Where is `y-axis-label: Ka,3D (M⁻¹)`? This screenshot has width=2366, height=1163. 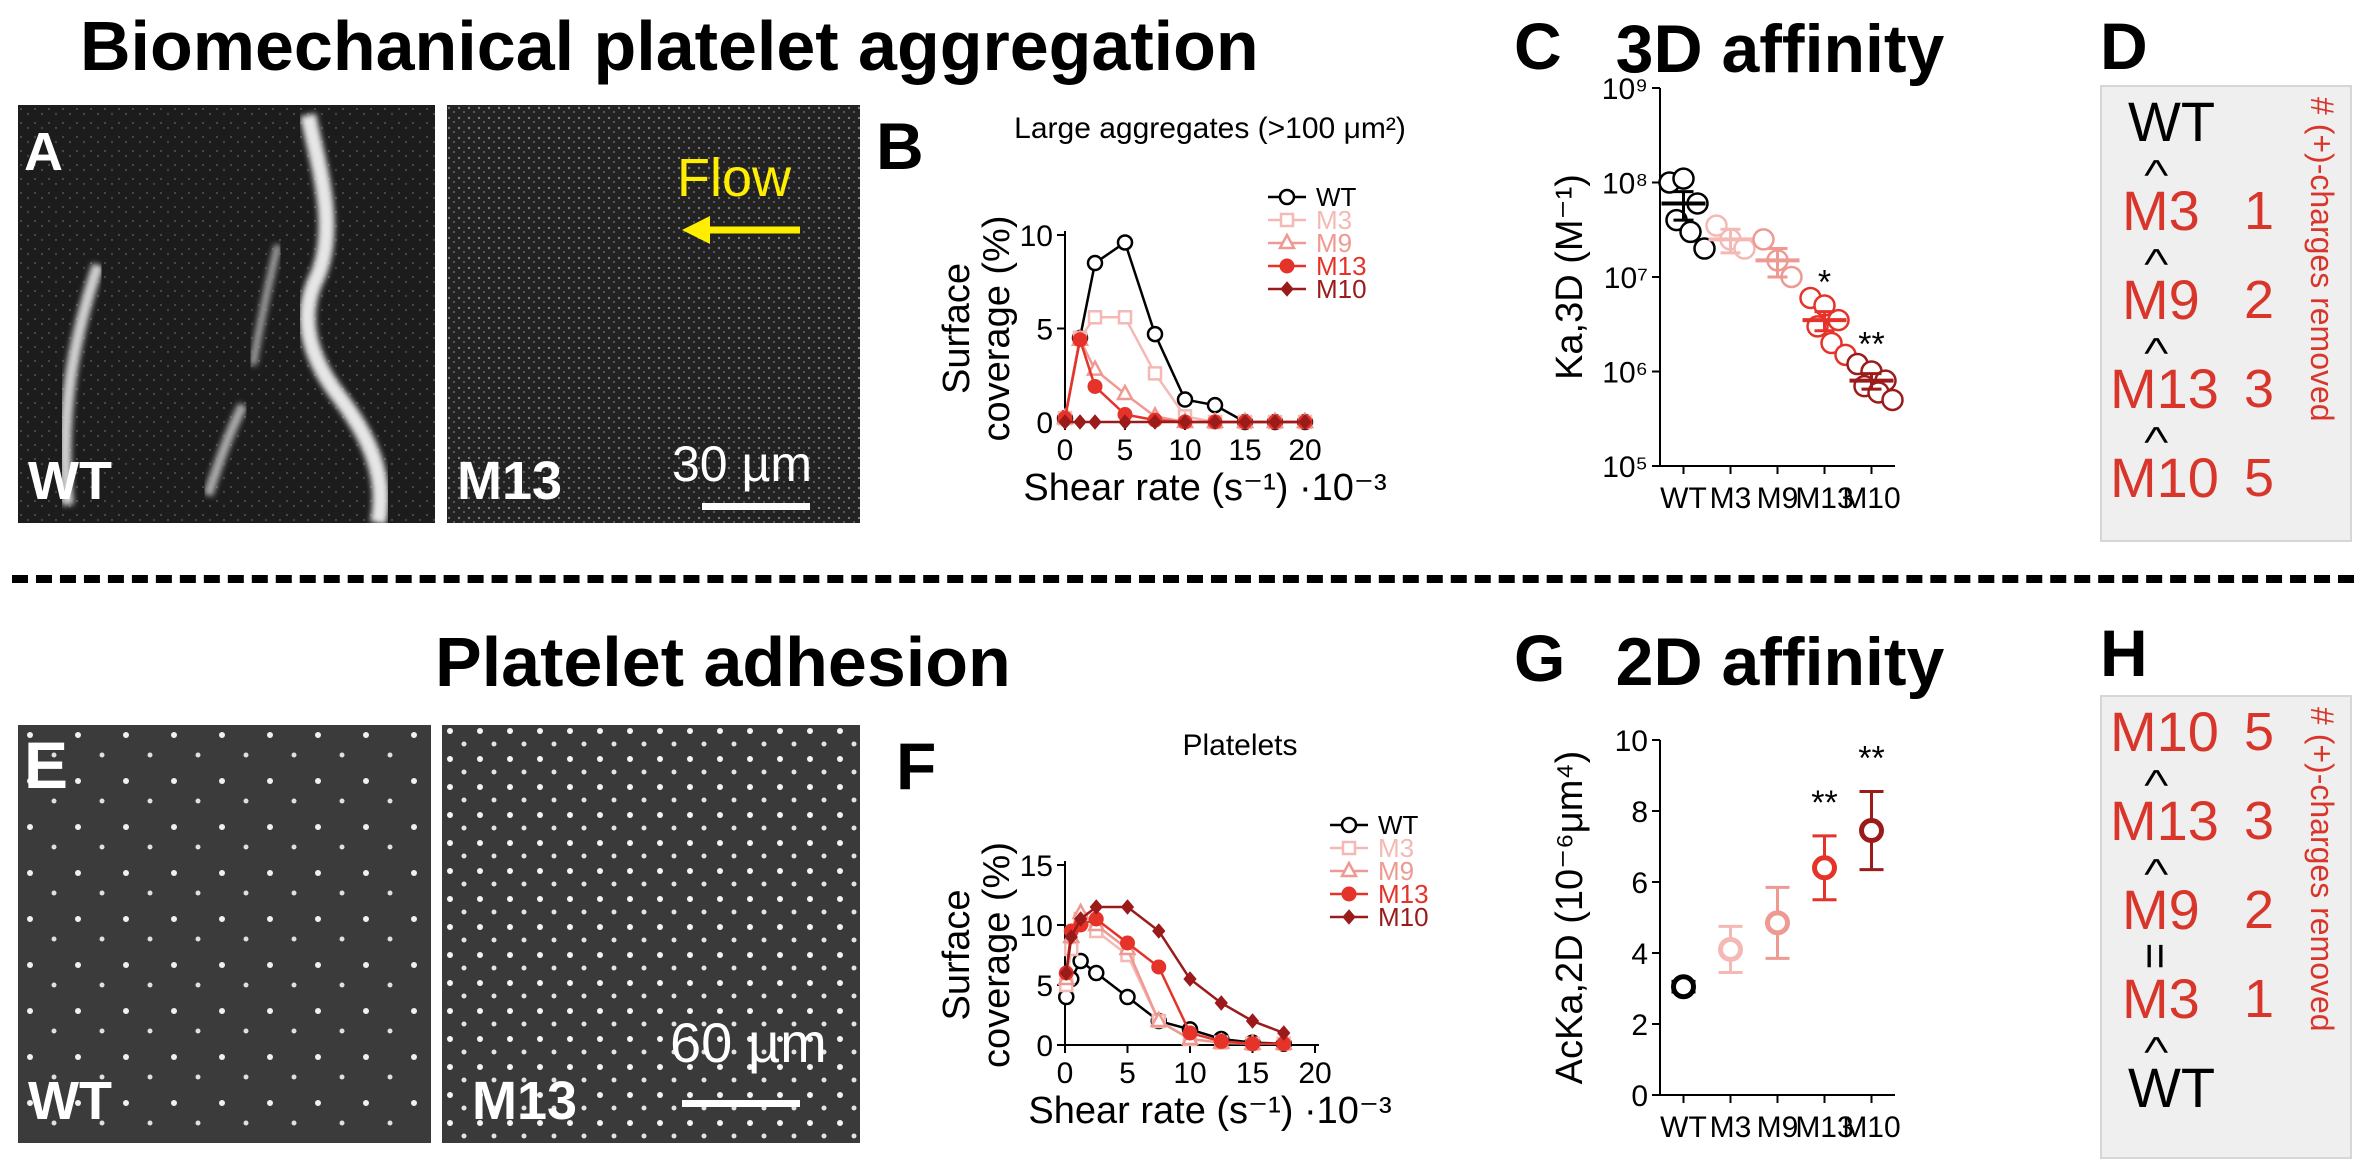
y-axis-label: Ka,3D (M⁻¹) is located at coordinates (1570, 277).